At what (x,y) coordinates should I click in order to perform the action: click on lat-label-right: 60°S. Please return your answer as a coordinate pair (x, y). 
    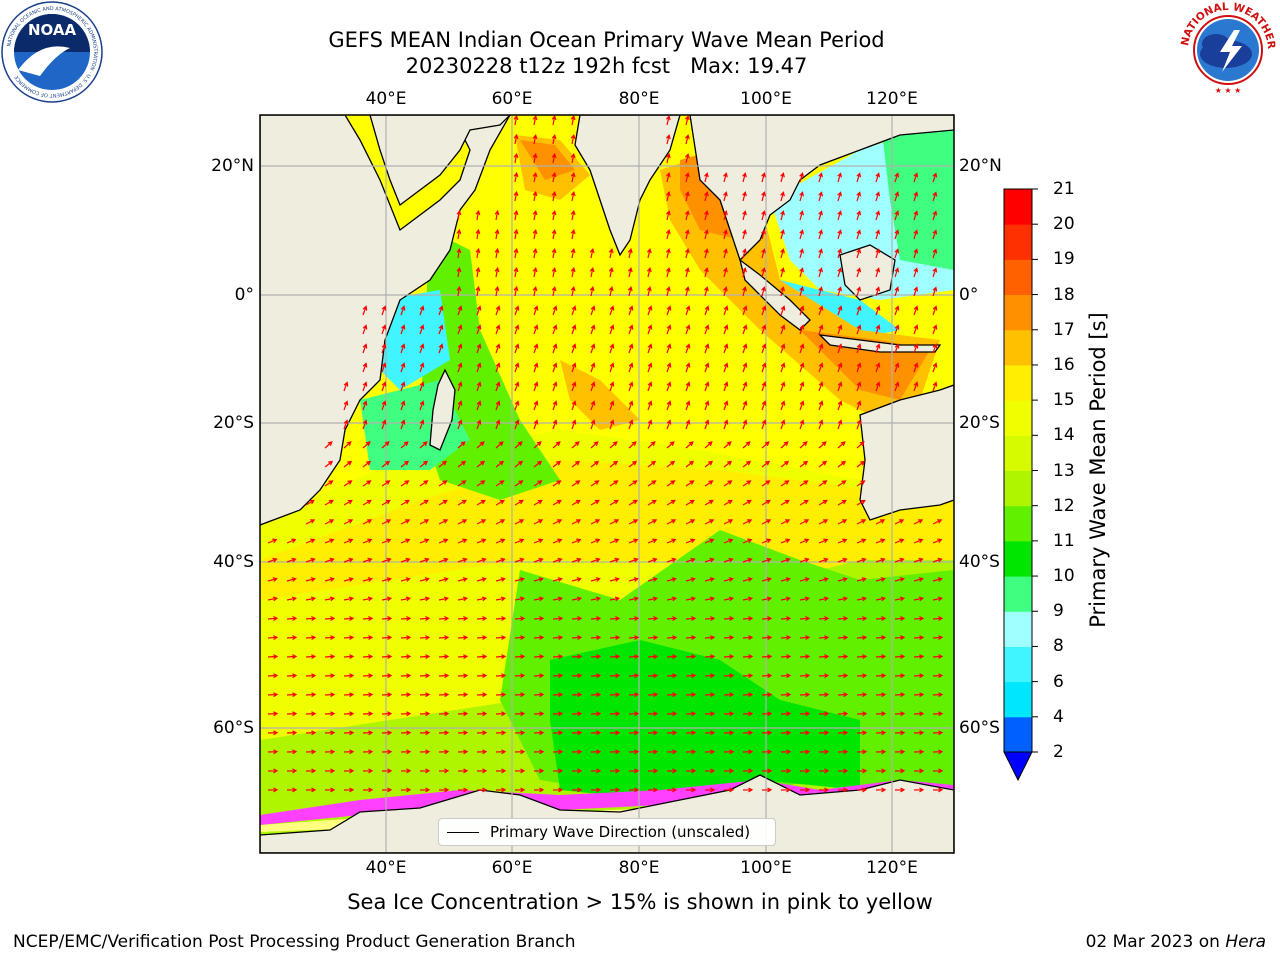
    Looking at the image, I should click on (979, 728).